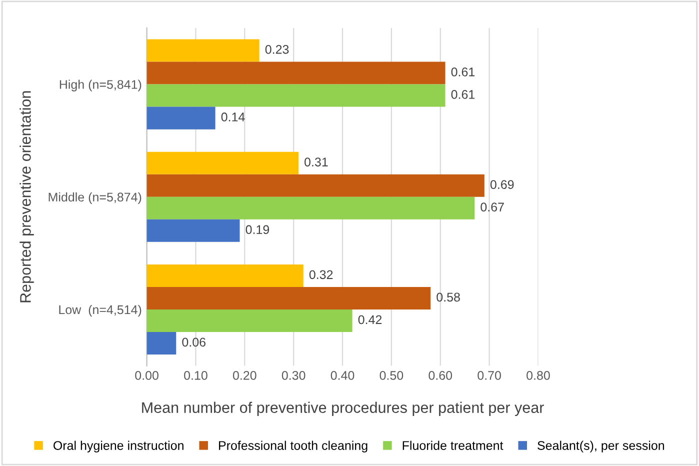 This screenshot has width=699, height=466. What do you see at coordinates (370, 319) in the screenshot?
I see `data-label: 0.42` at bounding box center [370, 319].